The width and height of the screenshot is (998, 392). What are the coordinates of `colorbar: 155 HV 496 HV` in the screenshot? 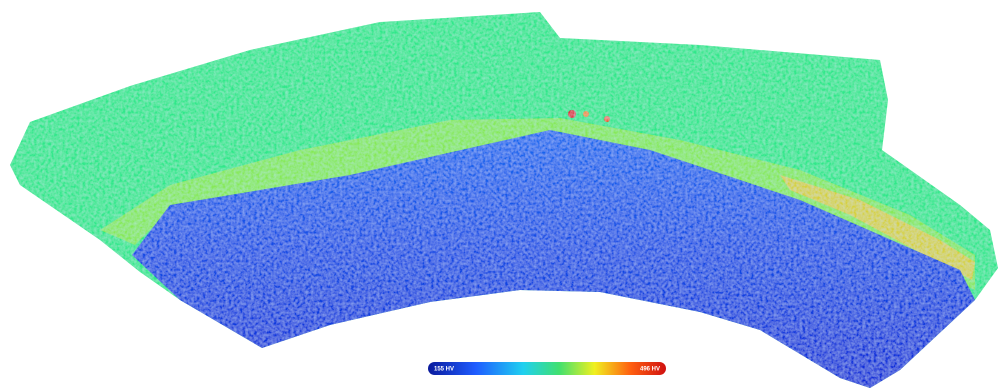 It's located at (547, 368).